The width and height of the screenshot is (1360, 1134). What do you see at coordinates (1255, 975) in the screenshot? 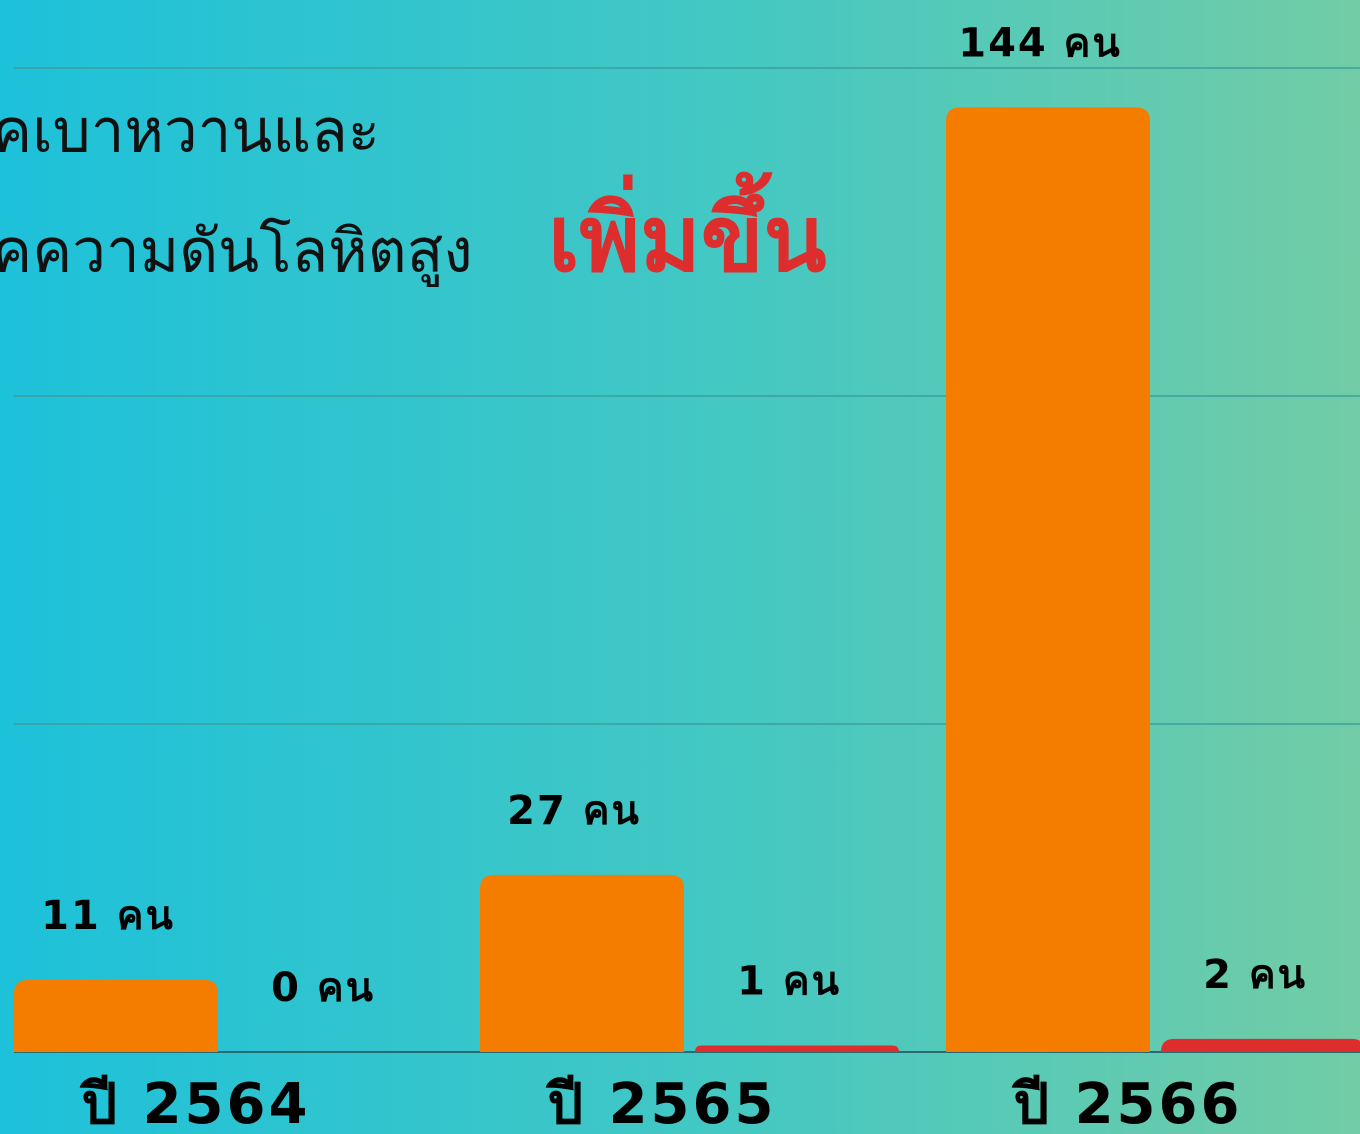
I see `value-label: 2 คน` at bounding box center [1255, 975].